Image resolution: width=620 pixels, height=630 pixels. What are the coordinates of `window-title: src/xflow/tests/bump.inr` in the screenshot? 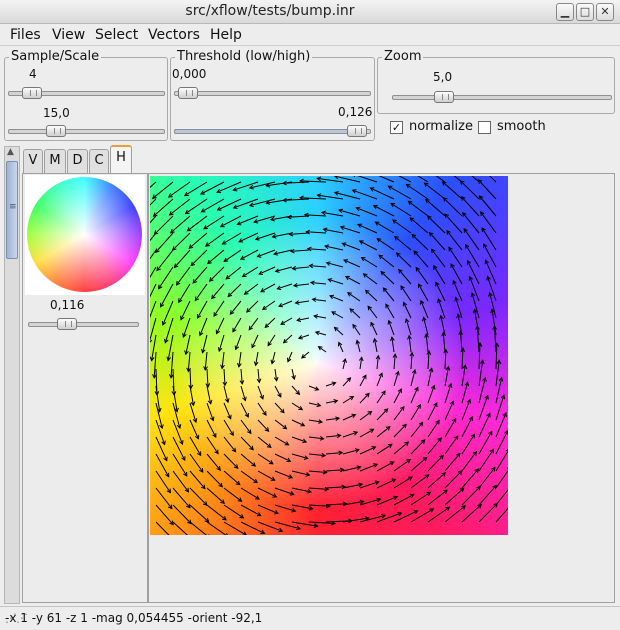 It's located at (270, 11).